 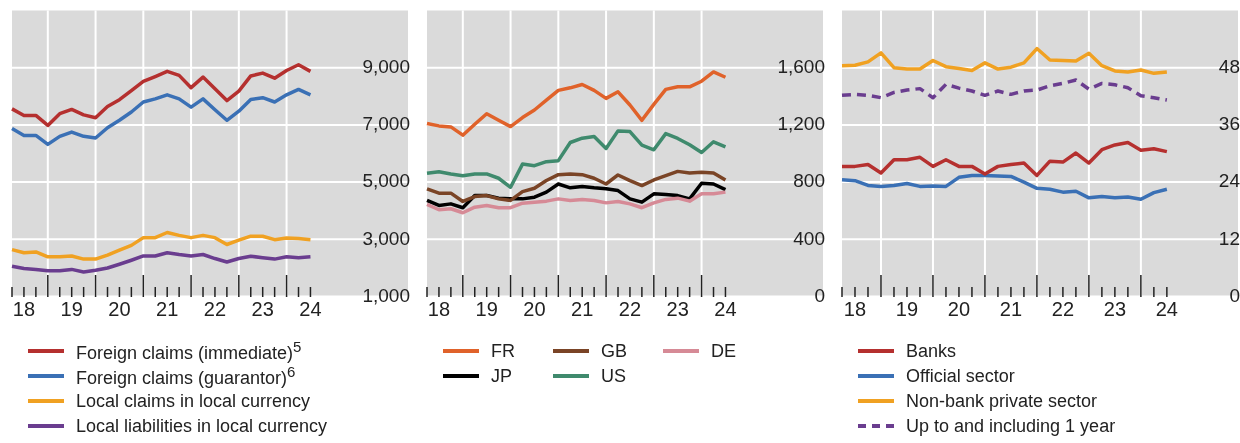 I want to click on y-tick-label: 48, so click(x=1229, y=66).